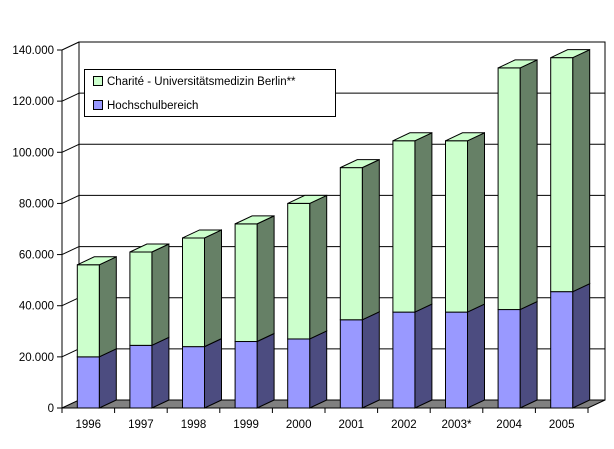 The image size is (614, 449). What do you see at coordinates (36, 307) in the screenshot?
I see `y-tick-label: 40.000` at bounding box center [36, 307].